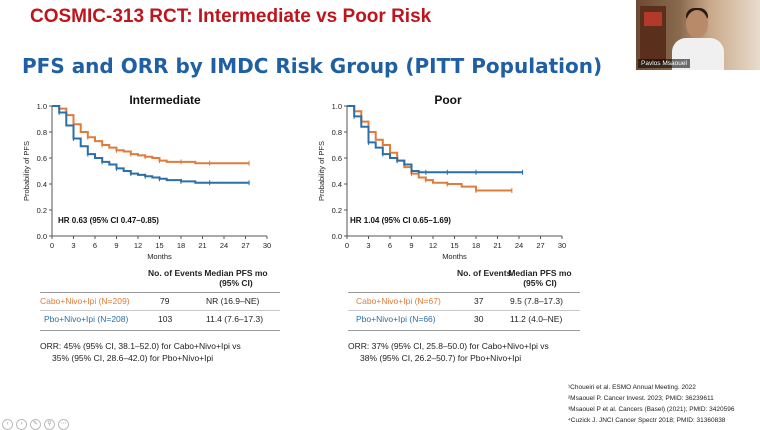  I want to click on poor-row-cabo-arm: Cabo+Nivo+Ipi (N=67), so click(398, 301).